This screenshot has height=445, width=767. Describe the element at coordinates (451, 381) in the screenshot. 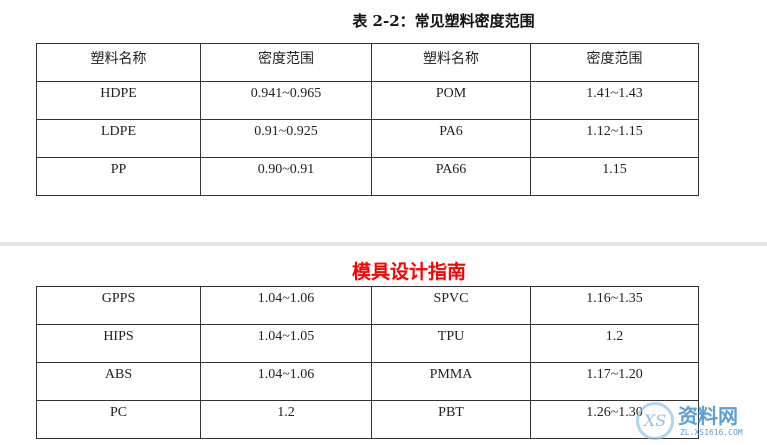

I see `table-cell: PMMA` at that location.